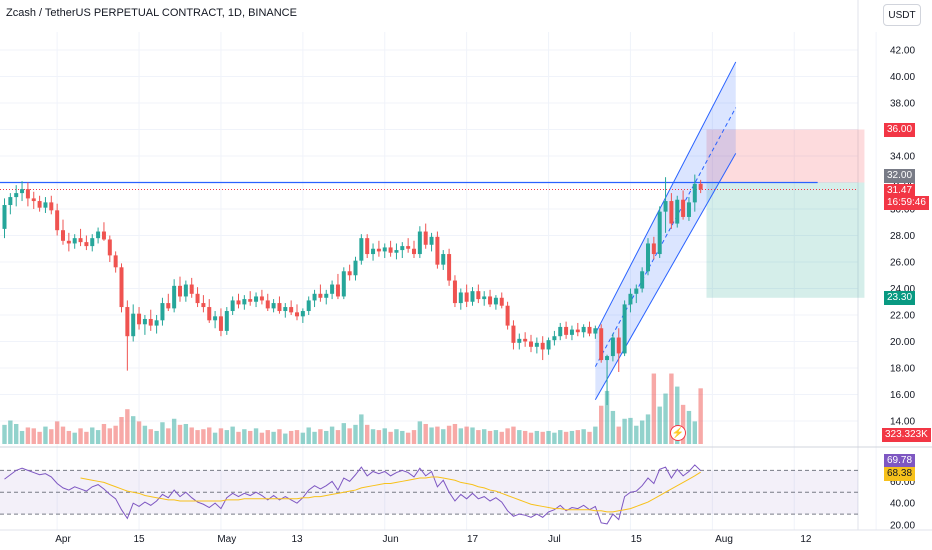  I want to click on rsi-ma-line, so click(390, 492).